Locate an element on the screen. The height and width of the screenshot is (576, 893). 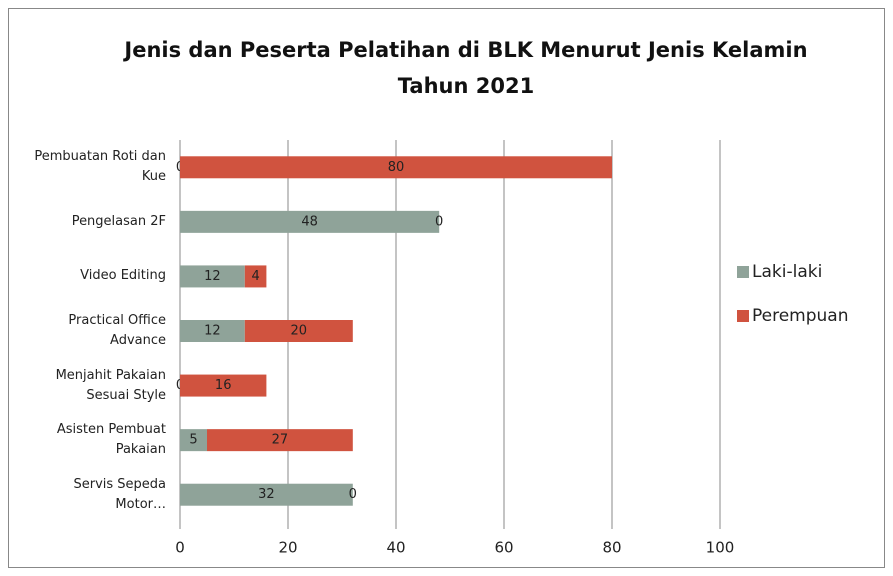
x-tick-label: 100 is located at coordinates (720, 548).